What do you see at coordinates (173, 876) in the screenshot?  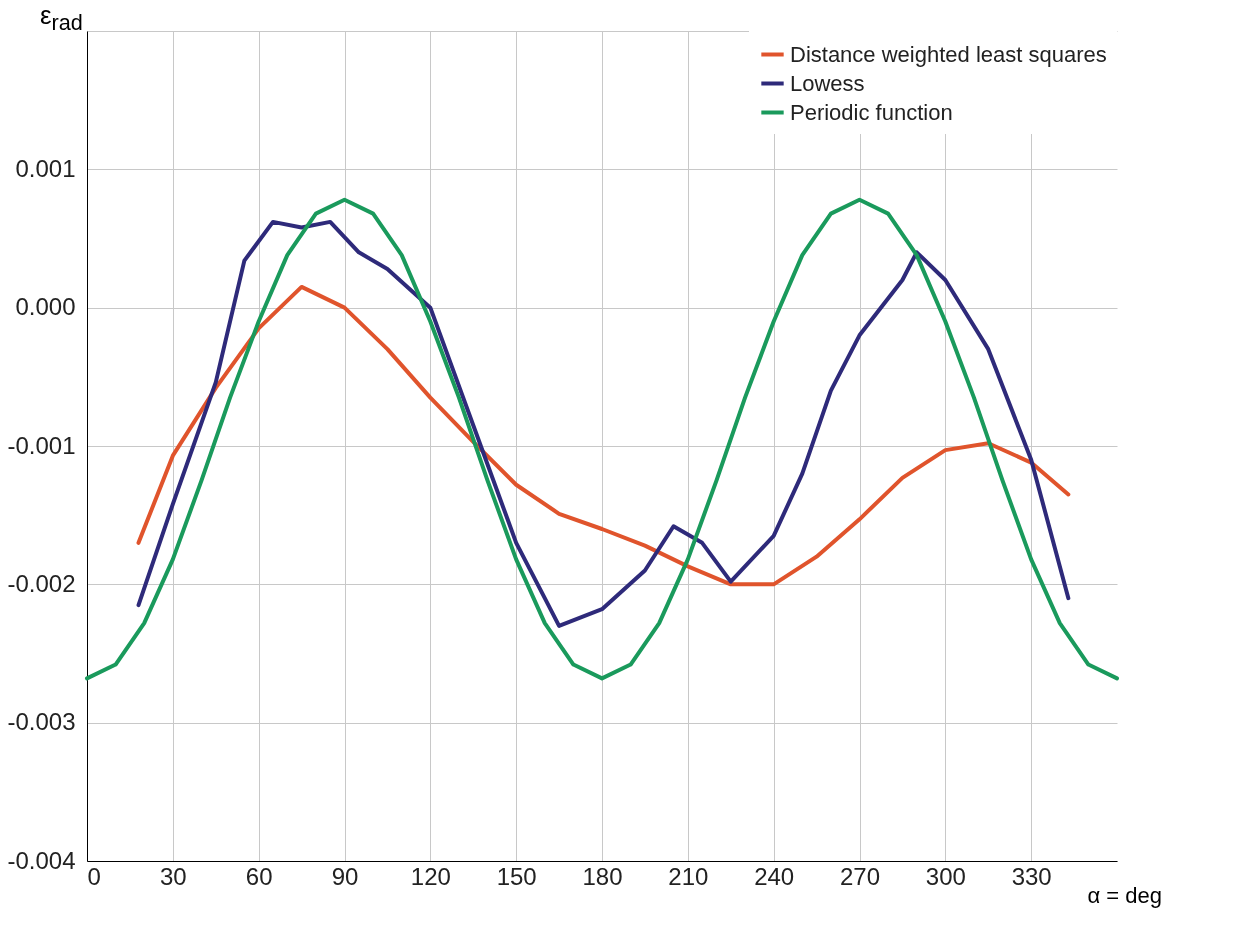 I see `x-tick-label: 30` at bounding box center [173, 876].